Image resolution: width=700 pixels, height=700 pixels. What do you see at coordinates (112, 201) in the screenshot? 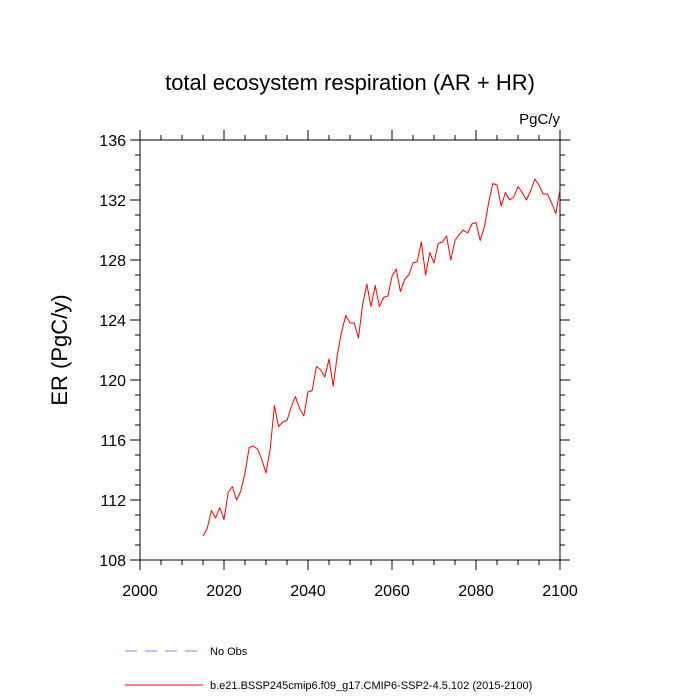
I see `y-tick-label: 132` at bounding box center [112, 201].